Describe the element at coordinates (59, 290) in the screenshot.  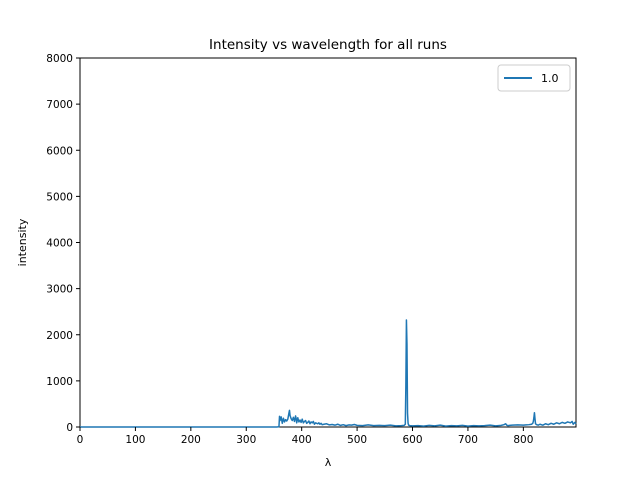
I see `y-tick-label: 3000` at that location.